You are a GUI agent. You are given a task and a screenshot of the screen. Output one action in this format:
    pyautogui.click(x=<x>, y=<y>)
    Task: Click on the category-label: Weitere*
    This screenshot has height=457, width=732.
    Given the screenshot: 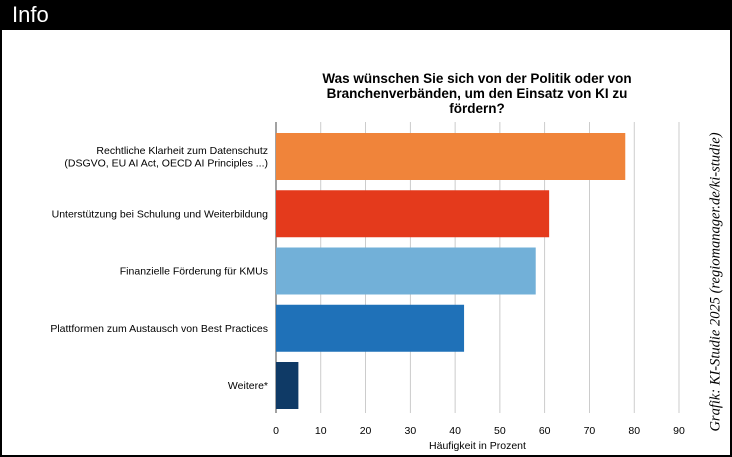 What is the action you would take?
    pyautogui.click(x=248, y=386)
    